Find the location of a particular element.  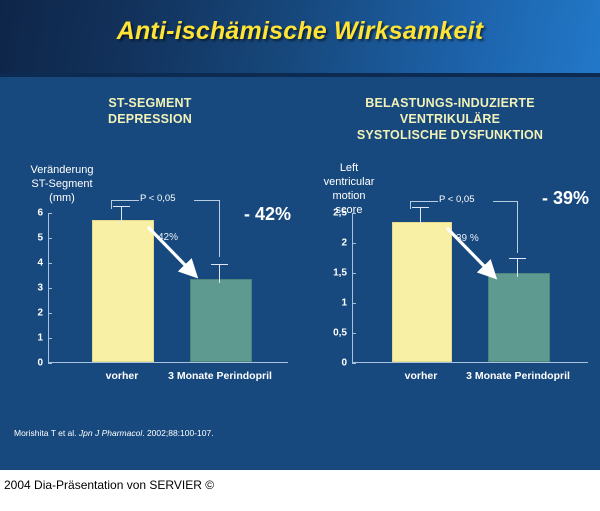

sig-bracket-right-stem2 is located at coordinates (517, 227).